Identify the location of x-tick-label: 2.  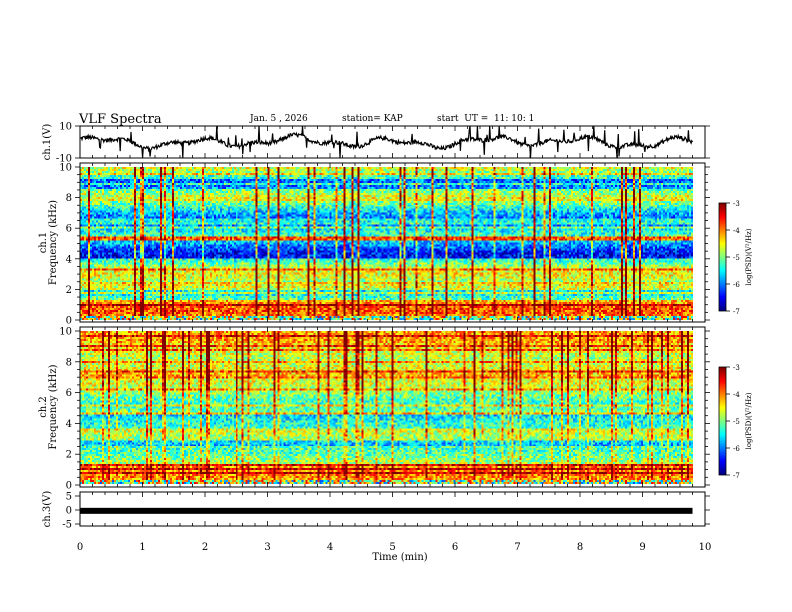
(205, 547).